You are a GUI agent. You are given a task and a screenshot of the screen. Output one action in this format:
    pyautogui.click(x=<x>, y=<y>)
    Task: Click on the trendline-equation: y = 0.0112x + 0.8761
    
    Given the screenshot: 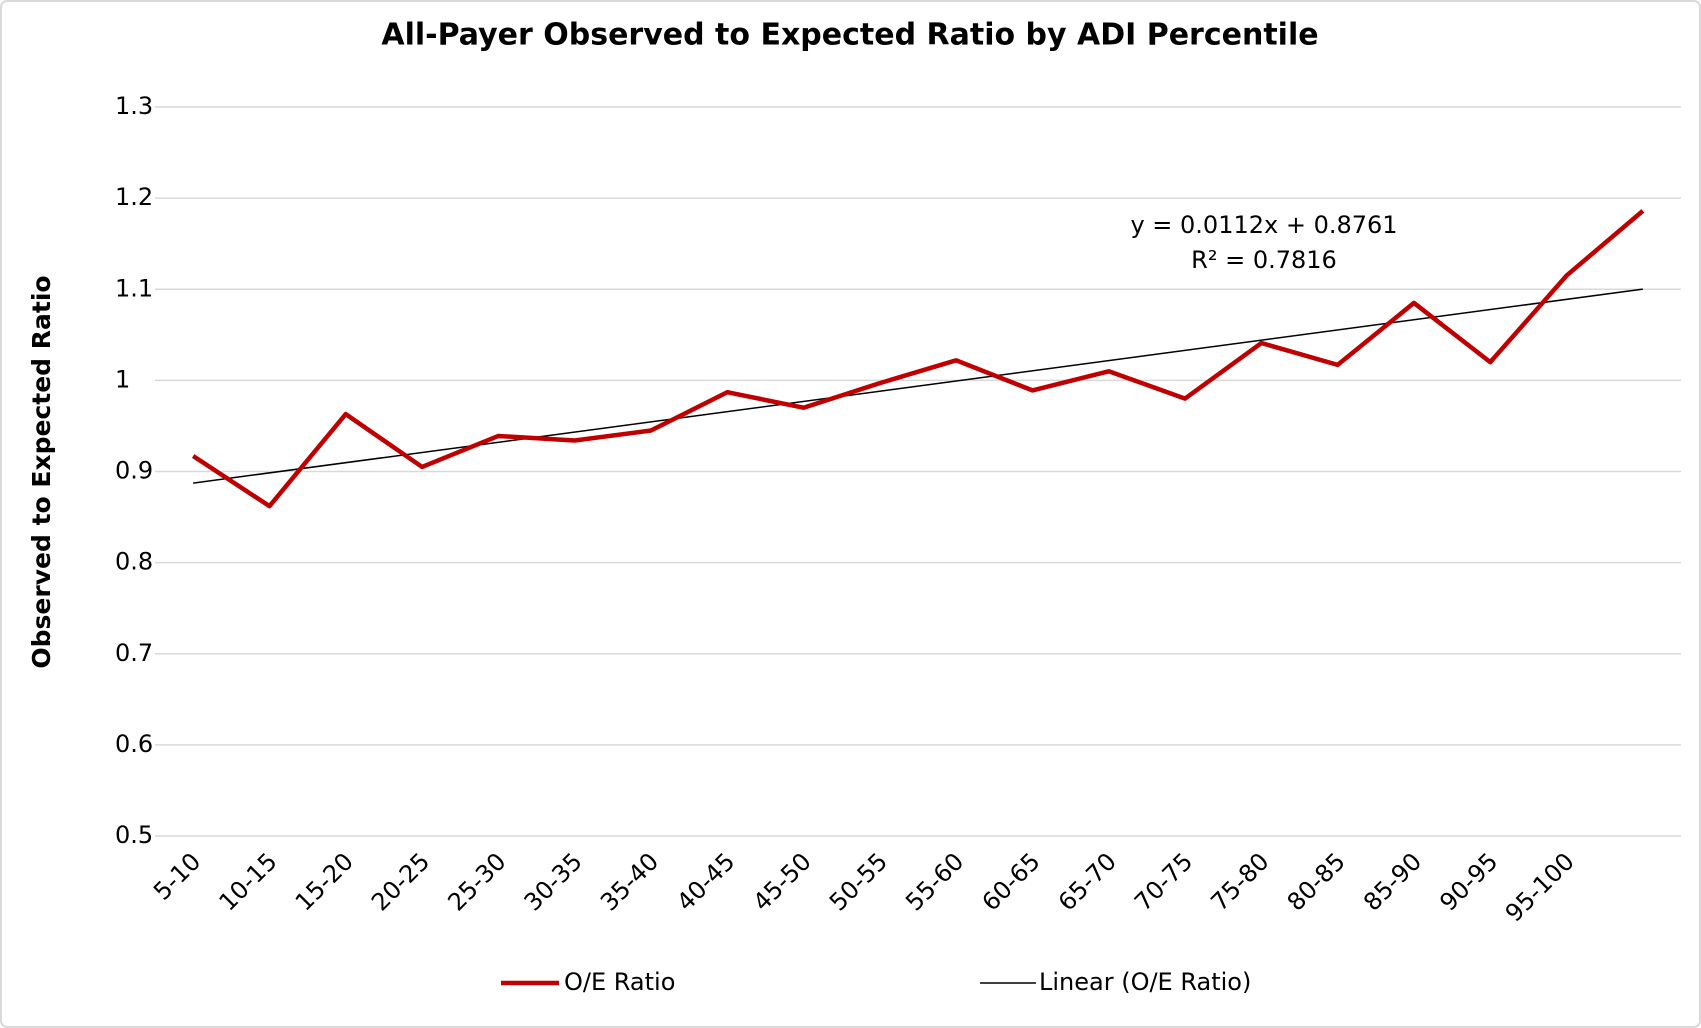 What is the action you would take?
    pyautogui.click(x=1263, y=225)
    